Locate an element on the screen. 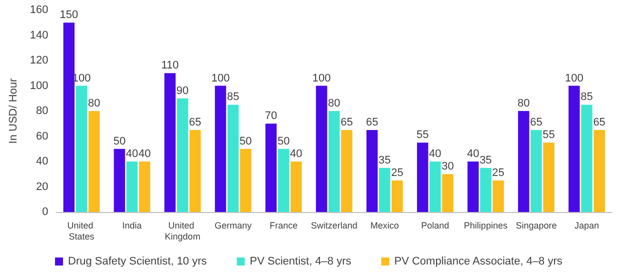 This screenshot has width=618, height=274. y-tick-label: 160 is located at coordinates (39, 10).